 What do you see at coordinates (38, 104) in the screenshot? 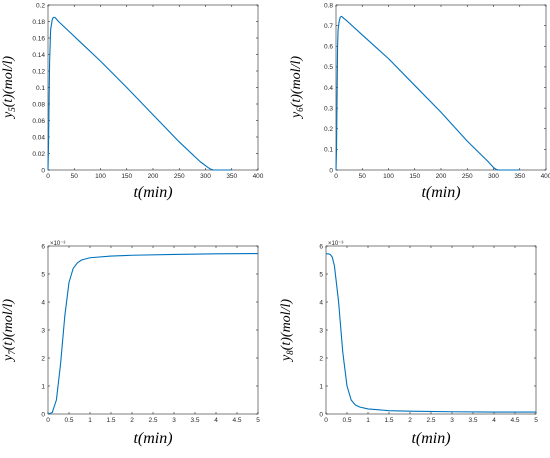
I see `y-tick-label: 0.08` at bounding box center [38, 104].